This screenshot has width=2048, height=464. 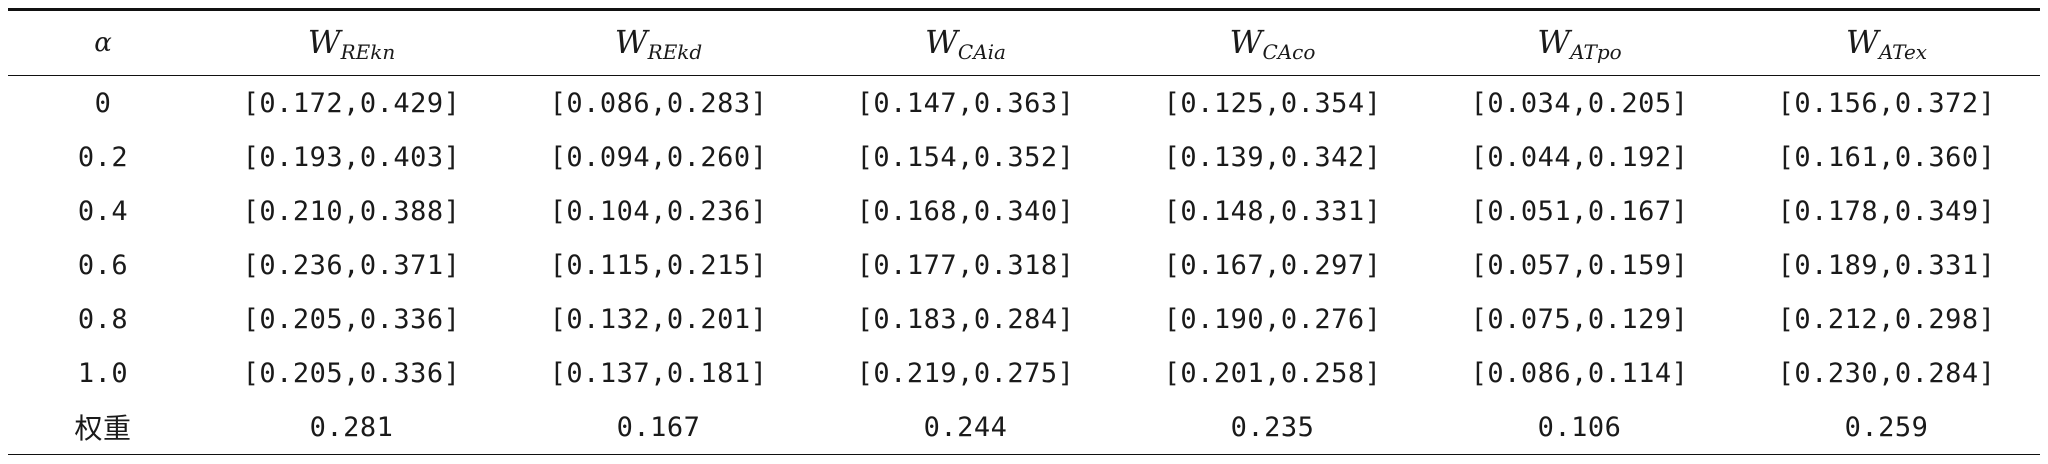 What do you see at coordinates (1596, 51) in the screenshot?
I see `header-w-subscript: ATpo` at bounding box center [1596, 51].